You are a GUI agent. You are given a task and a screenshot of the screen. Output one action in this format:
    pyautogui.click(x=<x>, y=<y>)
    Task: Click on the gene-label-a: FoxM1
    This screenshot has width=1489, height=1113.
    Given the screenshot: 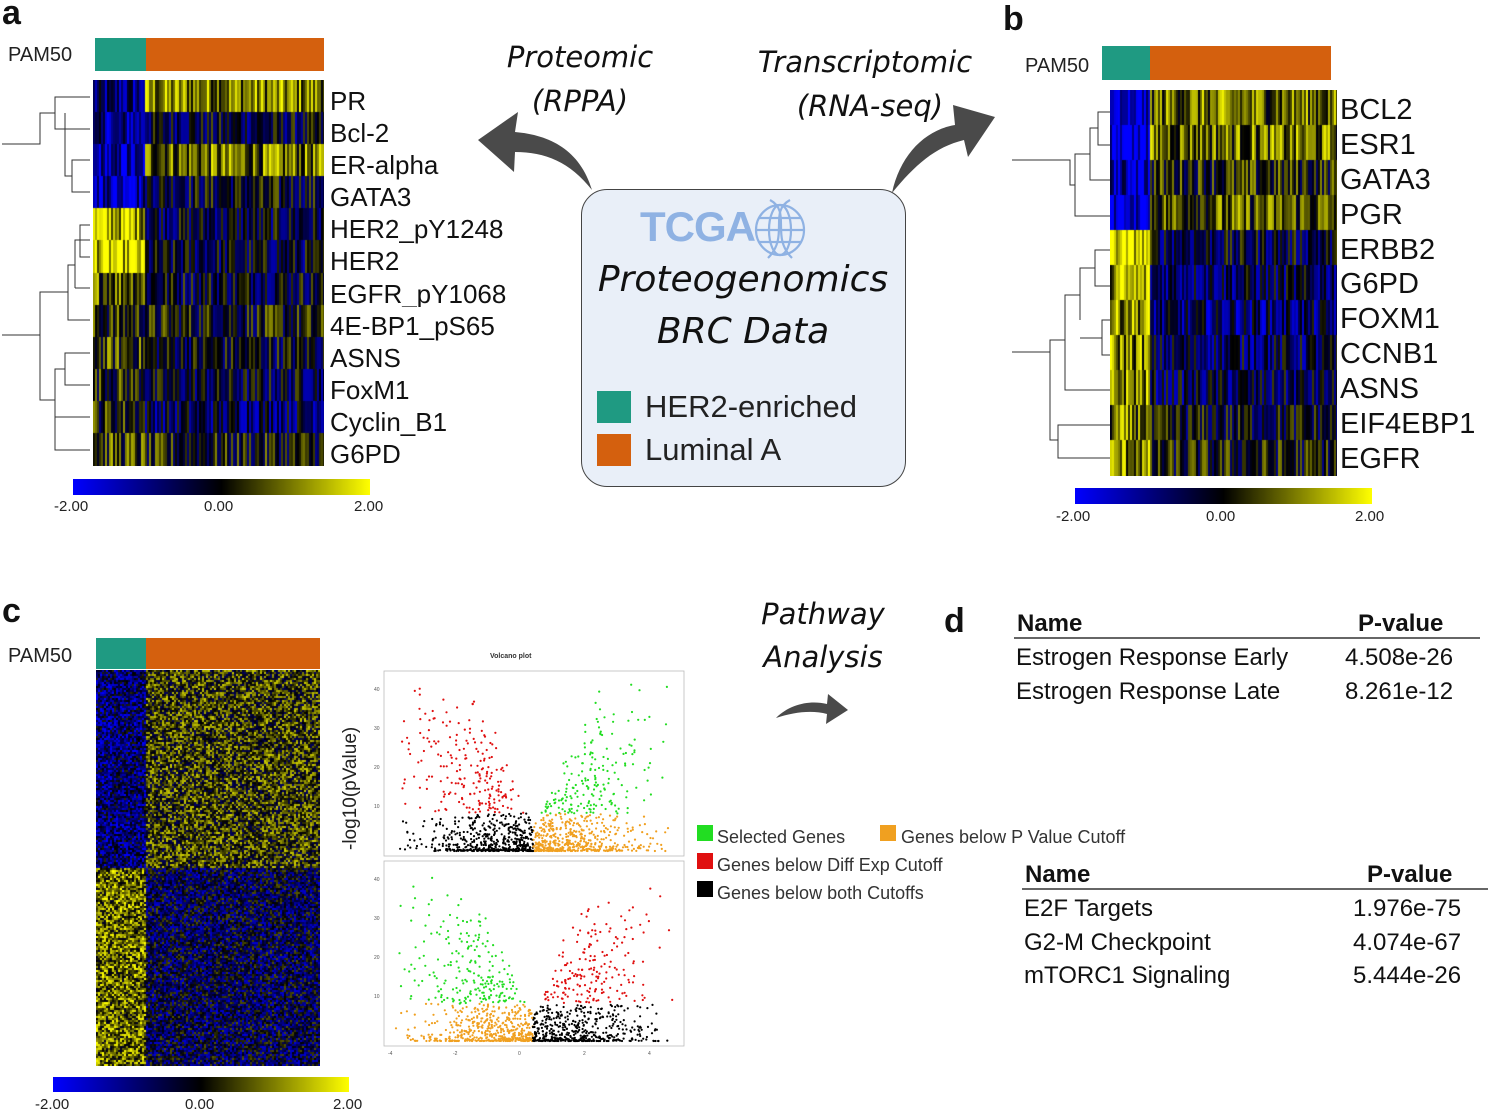 What is the action you would take?
    pyautogui.click(x=370, y=390)
    